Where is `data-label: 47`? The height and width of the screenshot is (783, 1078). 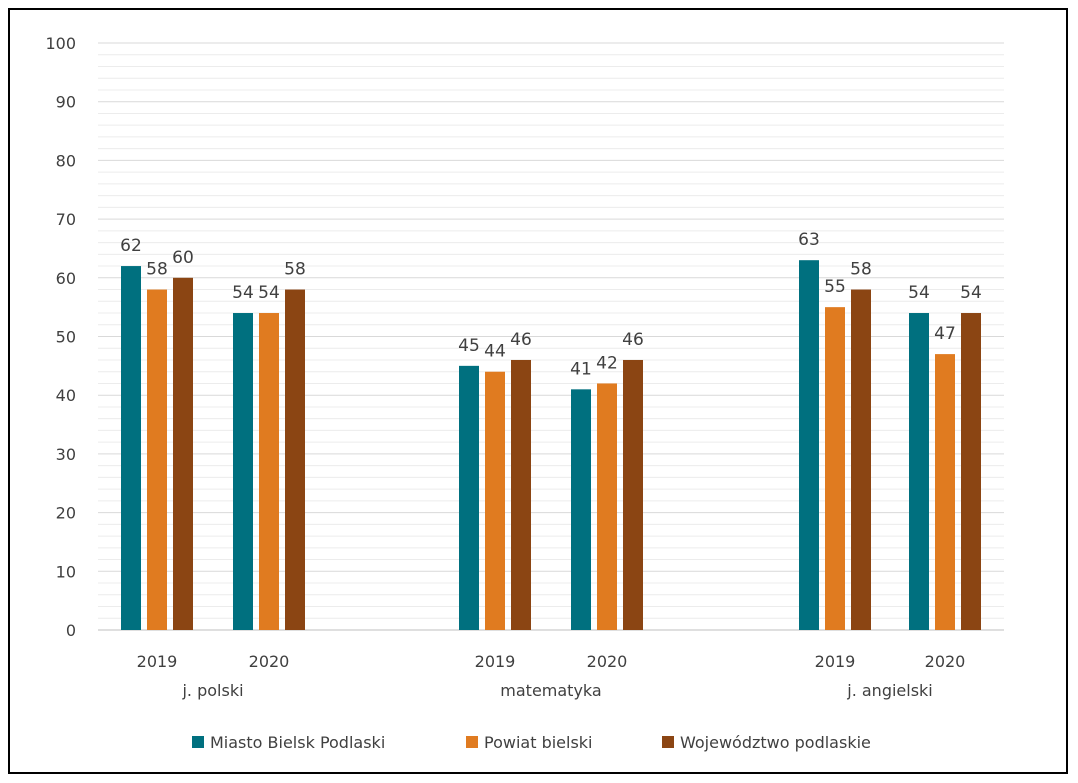 data-label: 47 is located at coordinates (945, 334).